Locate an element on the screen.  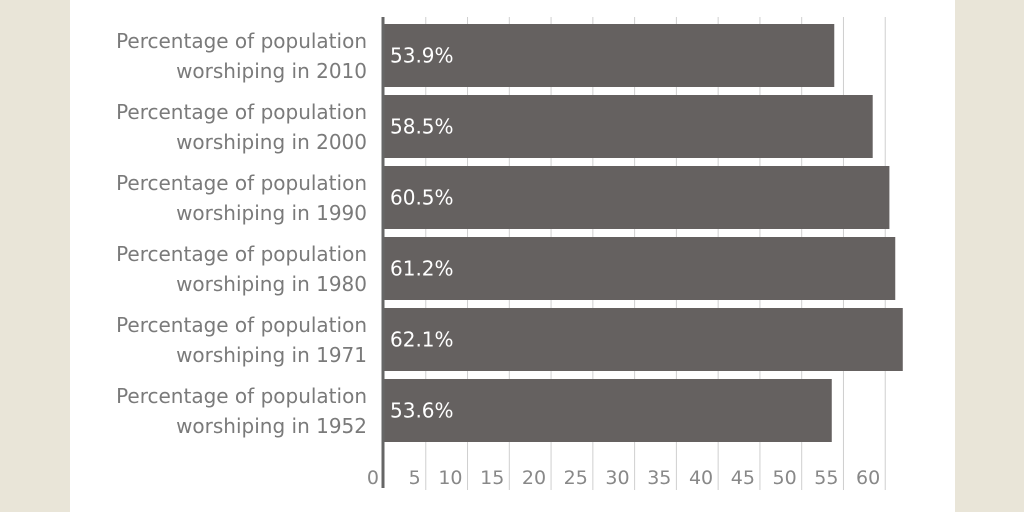
x-tick-label: 20 is located at coordinates (534, 478).